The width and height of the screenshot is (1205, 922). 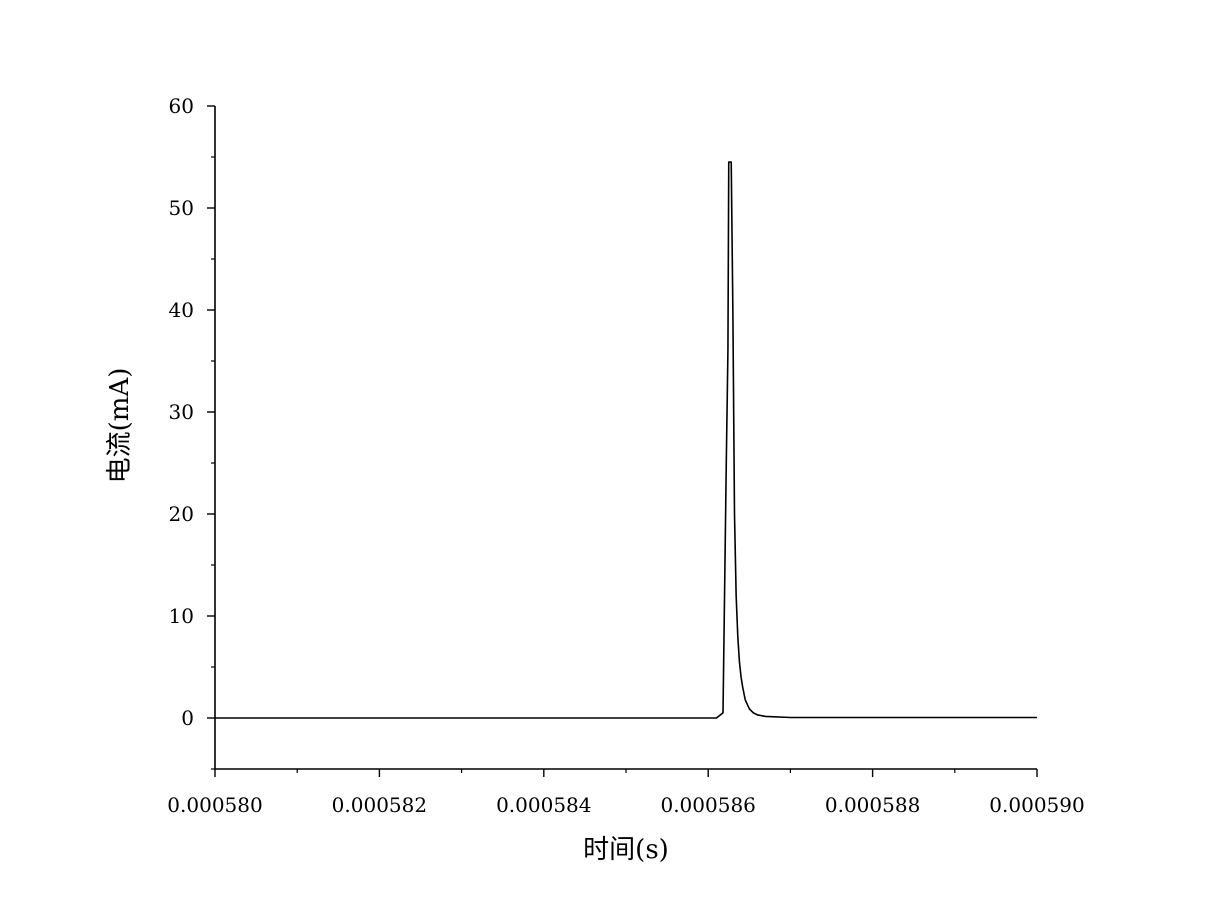 What do you see at coordinates (181, 412) in the screenshot?
I see `y-tick-label: 30` at bounding box center [181, 412].